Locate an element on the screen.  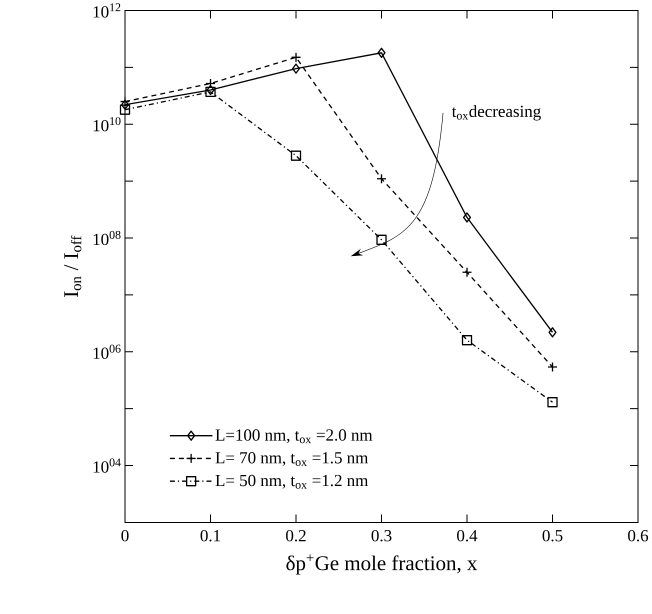
y-tick-label: 10$^{10}$ is located at coordinates (107, 124).